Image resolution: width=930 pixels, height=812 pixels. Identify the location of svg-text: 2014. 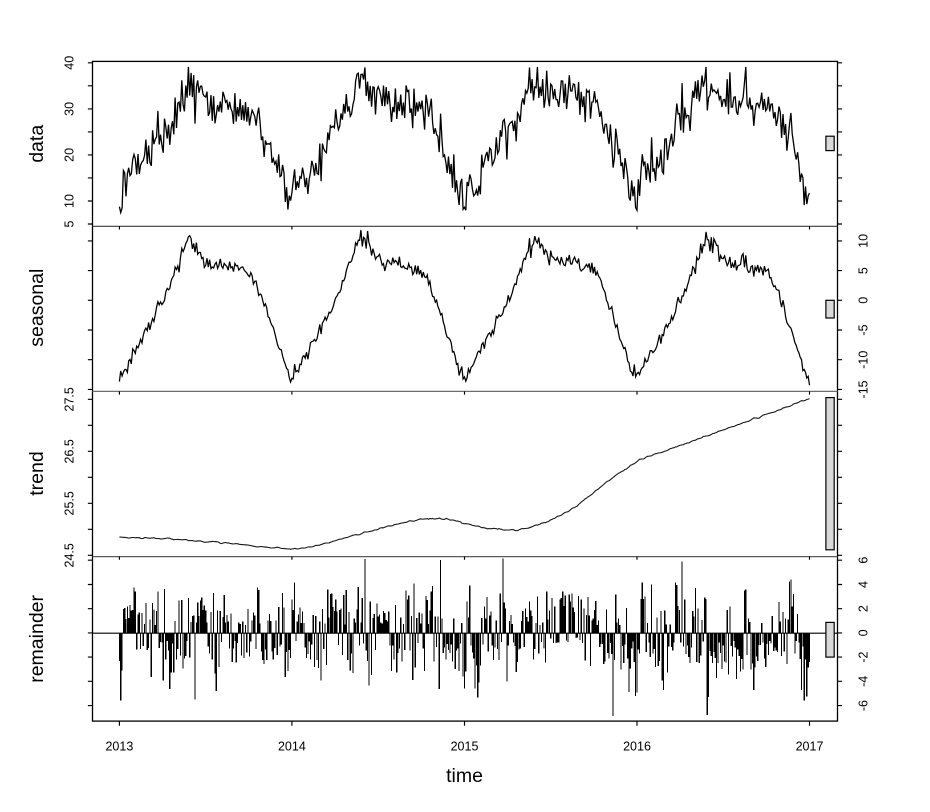
(292, 747).